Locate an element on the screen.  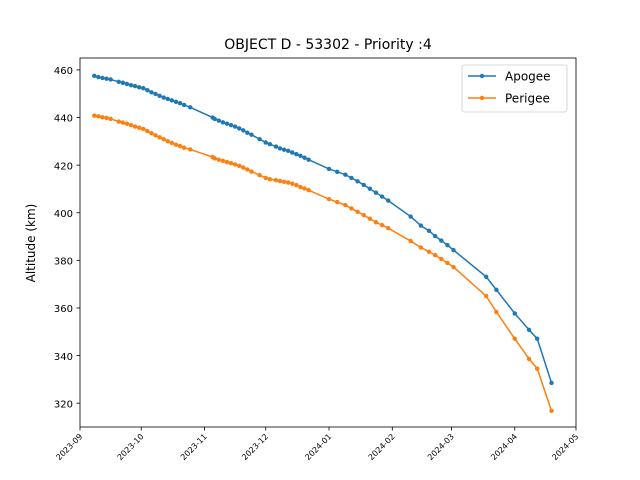
y-axis-ticks: 320 340 360 380 400 420 440 460 is located at coordinates (67, 238).